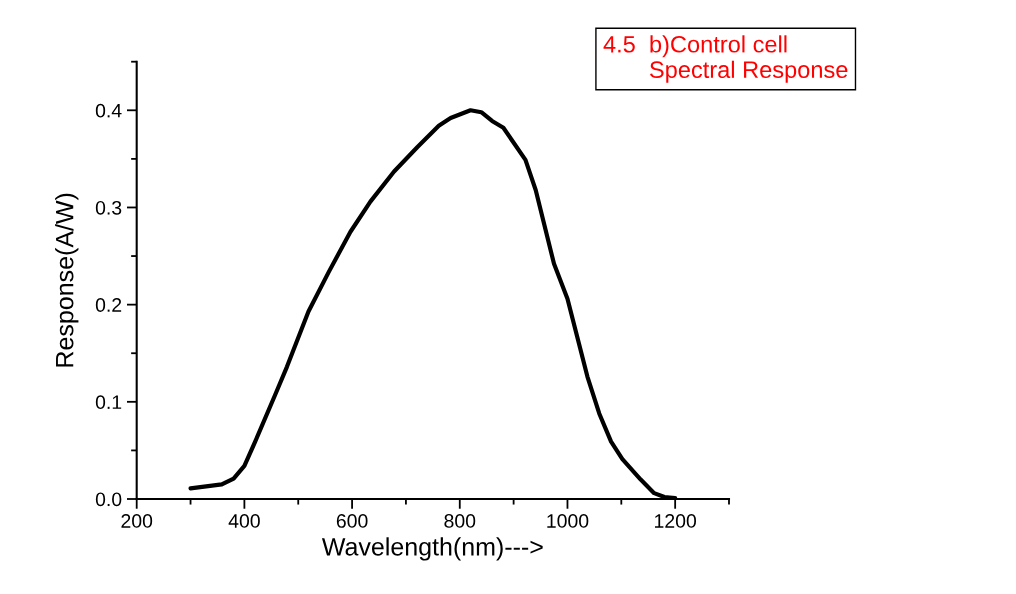  I want to click on x-tick-label: 200, so click(137, 521).